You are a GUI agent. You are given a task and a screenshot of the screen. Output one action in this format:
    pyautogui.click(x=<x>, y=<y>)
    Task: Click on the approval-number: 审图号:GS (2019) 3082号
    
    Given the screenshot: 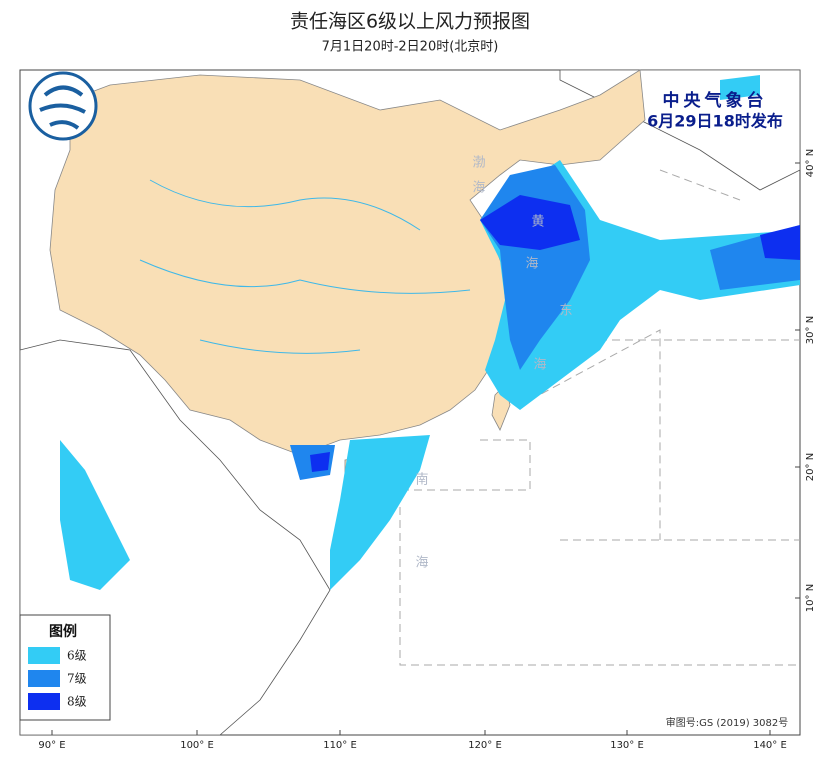 What is the action you would take?
    pyautogui.click(x=727, y=722)
    